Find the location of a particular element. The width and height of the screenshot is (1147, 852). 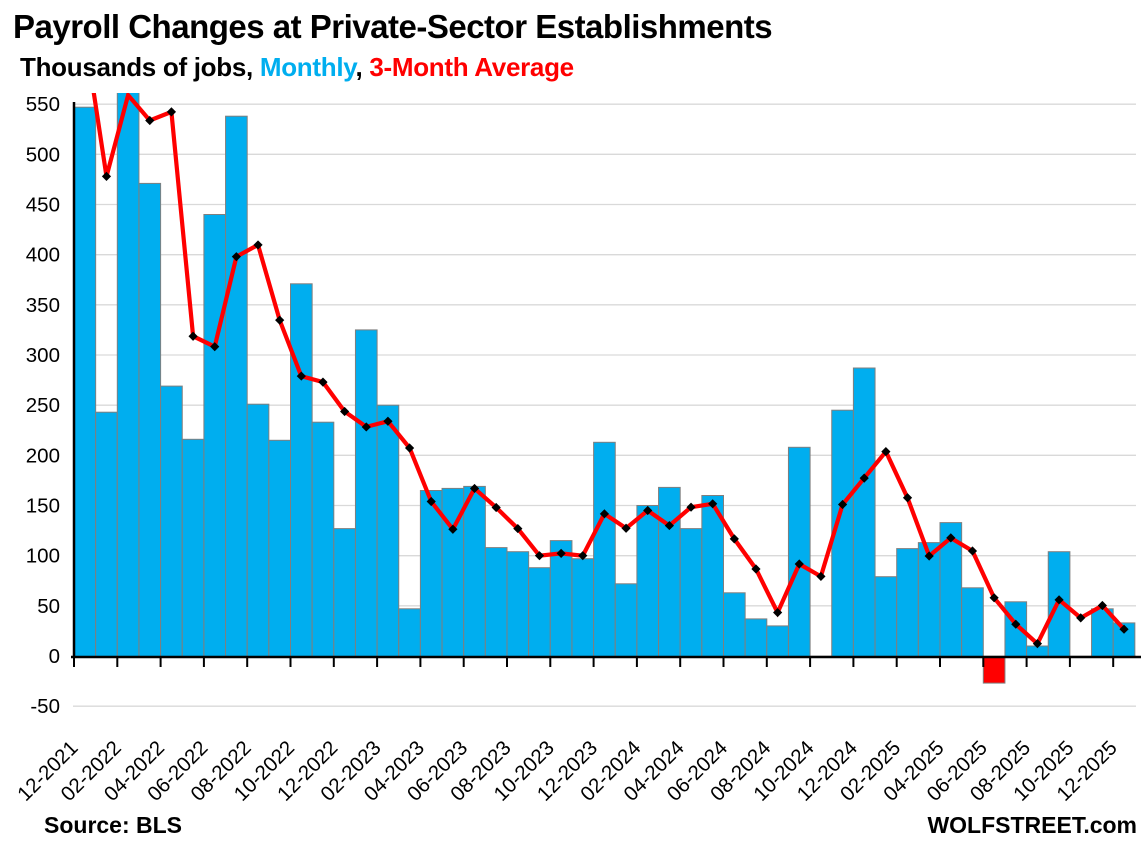

y-axis-tick-label: 450 is located at coordinates (43, 205).